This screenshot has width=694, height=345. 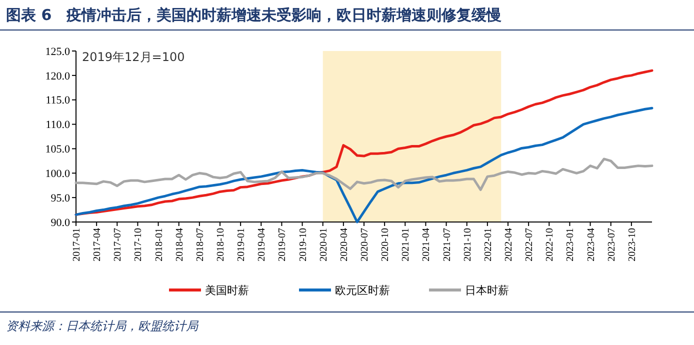 I want to click on legend-label: 日本时薪, so click(x=487, y=290).